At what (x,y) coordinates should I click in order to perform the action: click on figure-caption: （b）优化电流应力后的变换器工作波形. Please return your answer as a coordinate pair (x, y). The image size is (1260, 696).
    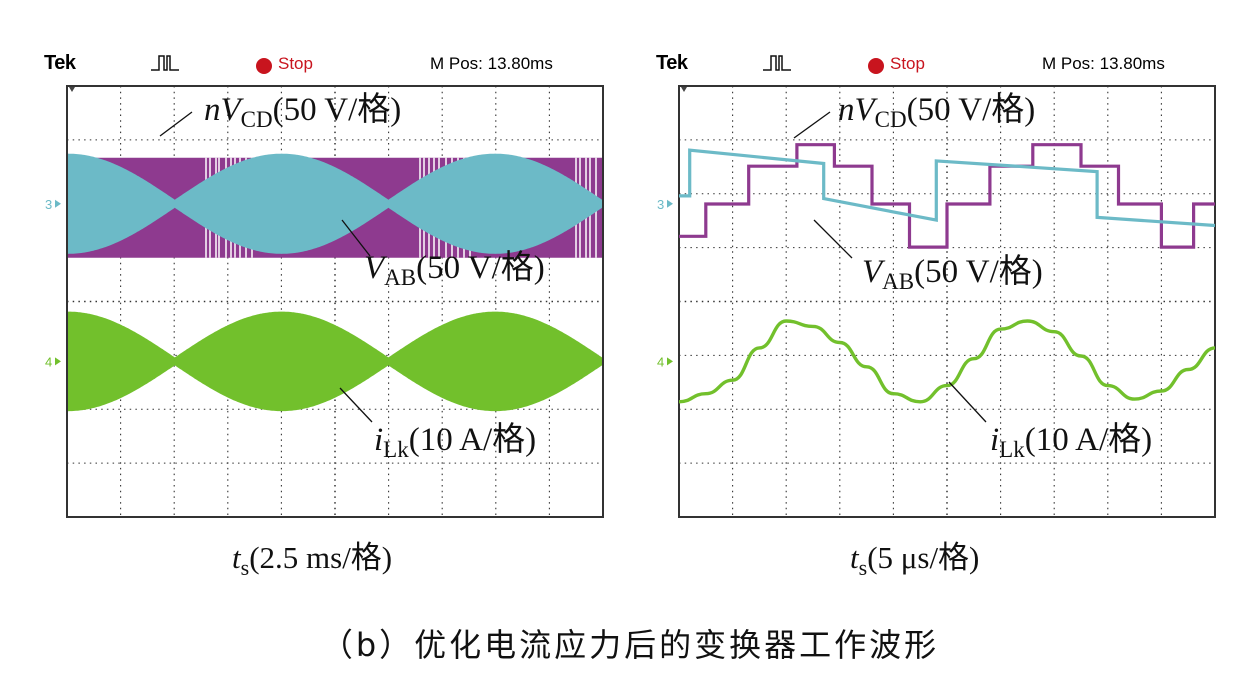
    Looking at the image, I should click on (630, 645).